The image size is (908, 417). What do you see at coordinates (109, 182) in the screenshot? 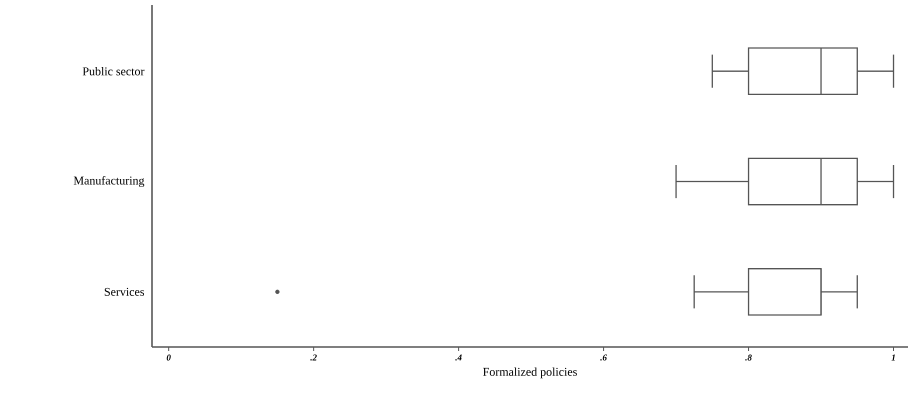
I see `y-tick-label: Manufacturing` at bounding box center [109, 182].